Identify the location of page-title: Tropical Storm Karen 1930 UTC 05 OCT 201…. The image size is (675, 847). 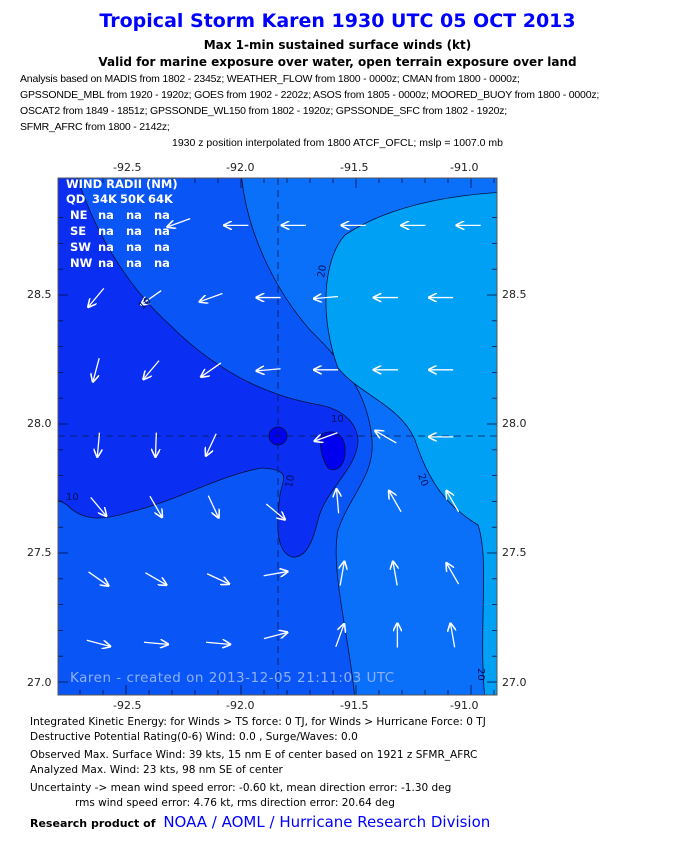
(337, 21).